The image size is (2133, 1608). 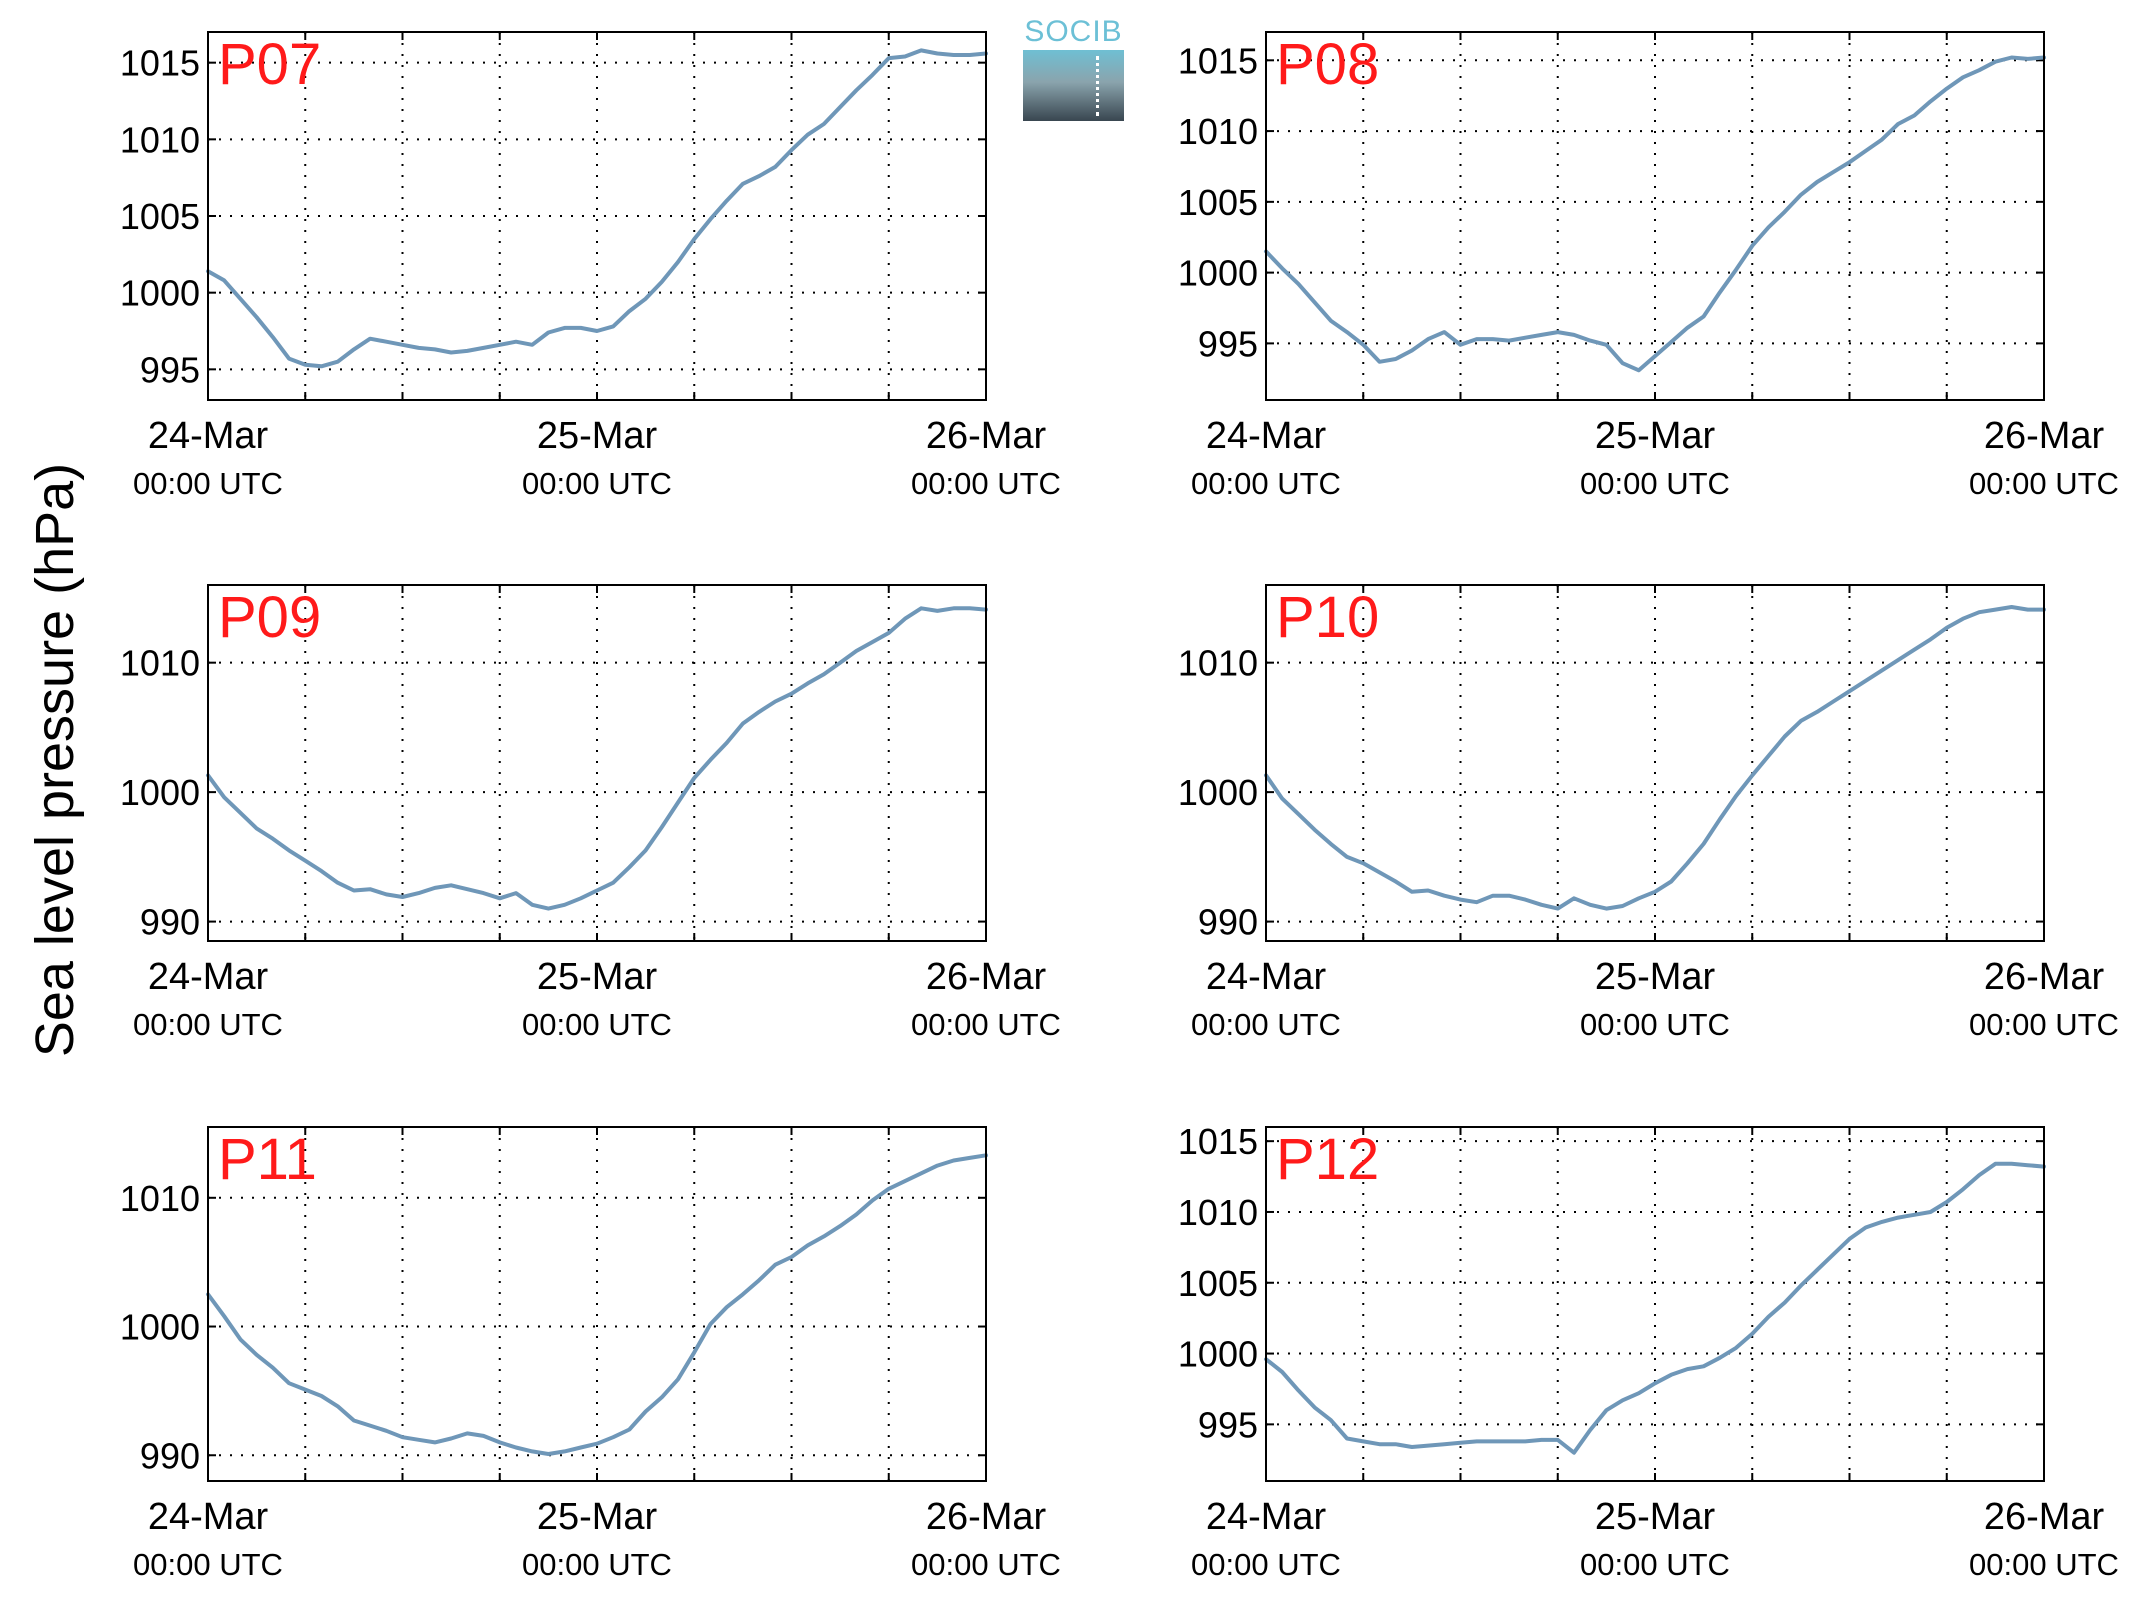 What do you see at coordinates (269, 617) in the screenshot?
I see `panel-title: P09` at bounding box center [269, 617].